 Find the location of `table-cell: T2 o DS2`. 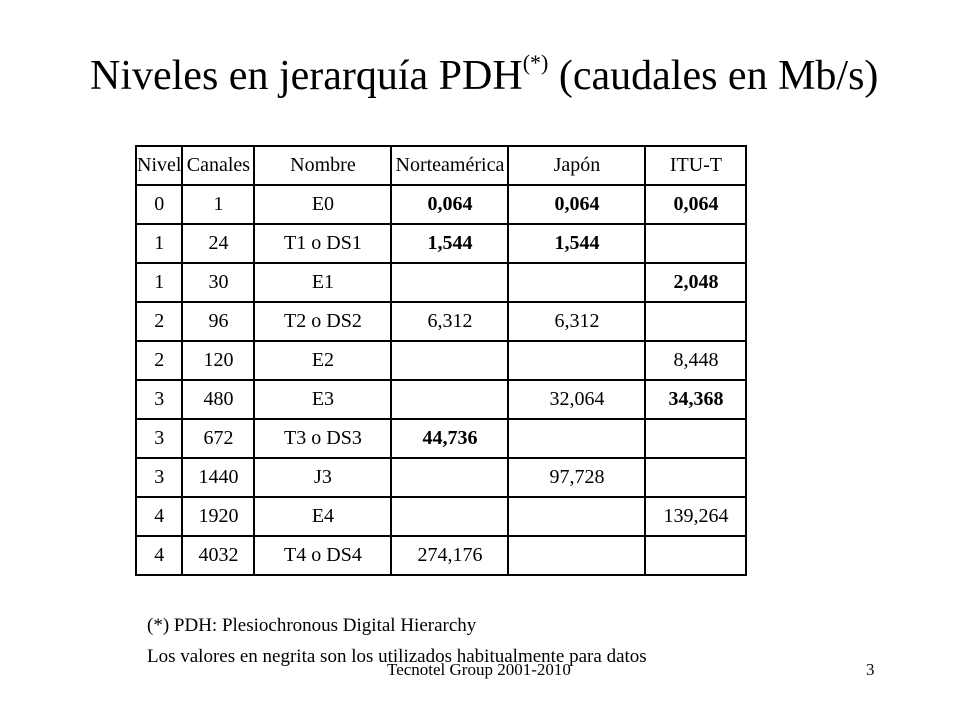

table-cell: T2 o DS2 is located at coordinates (323, 321).